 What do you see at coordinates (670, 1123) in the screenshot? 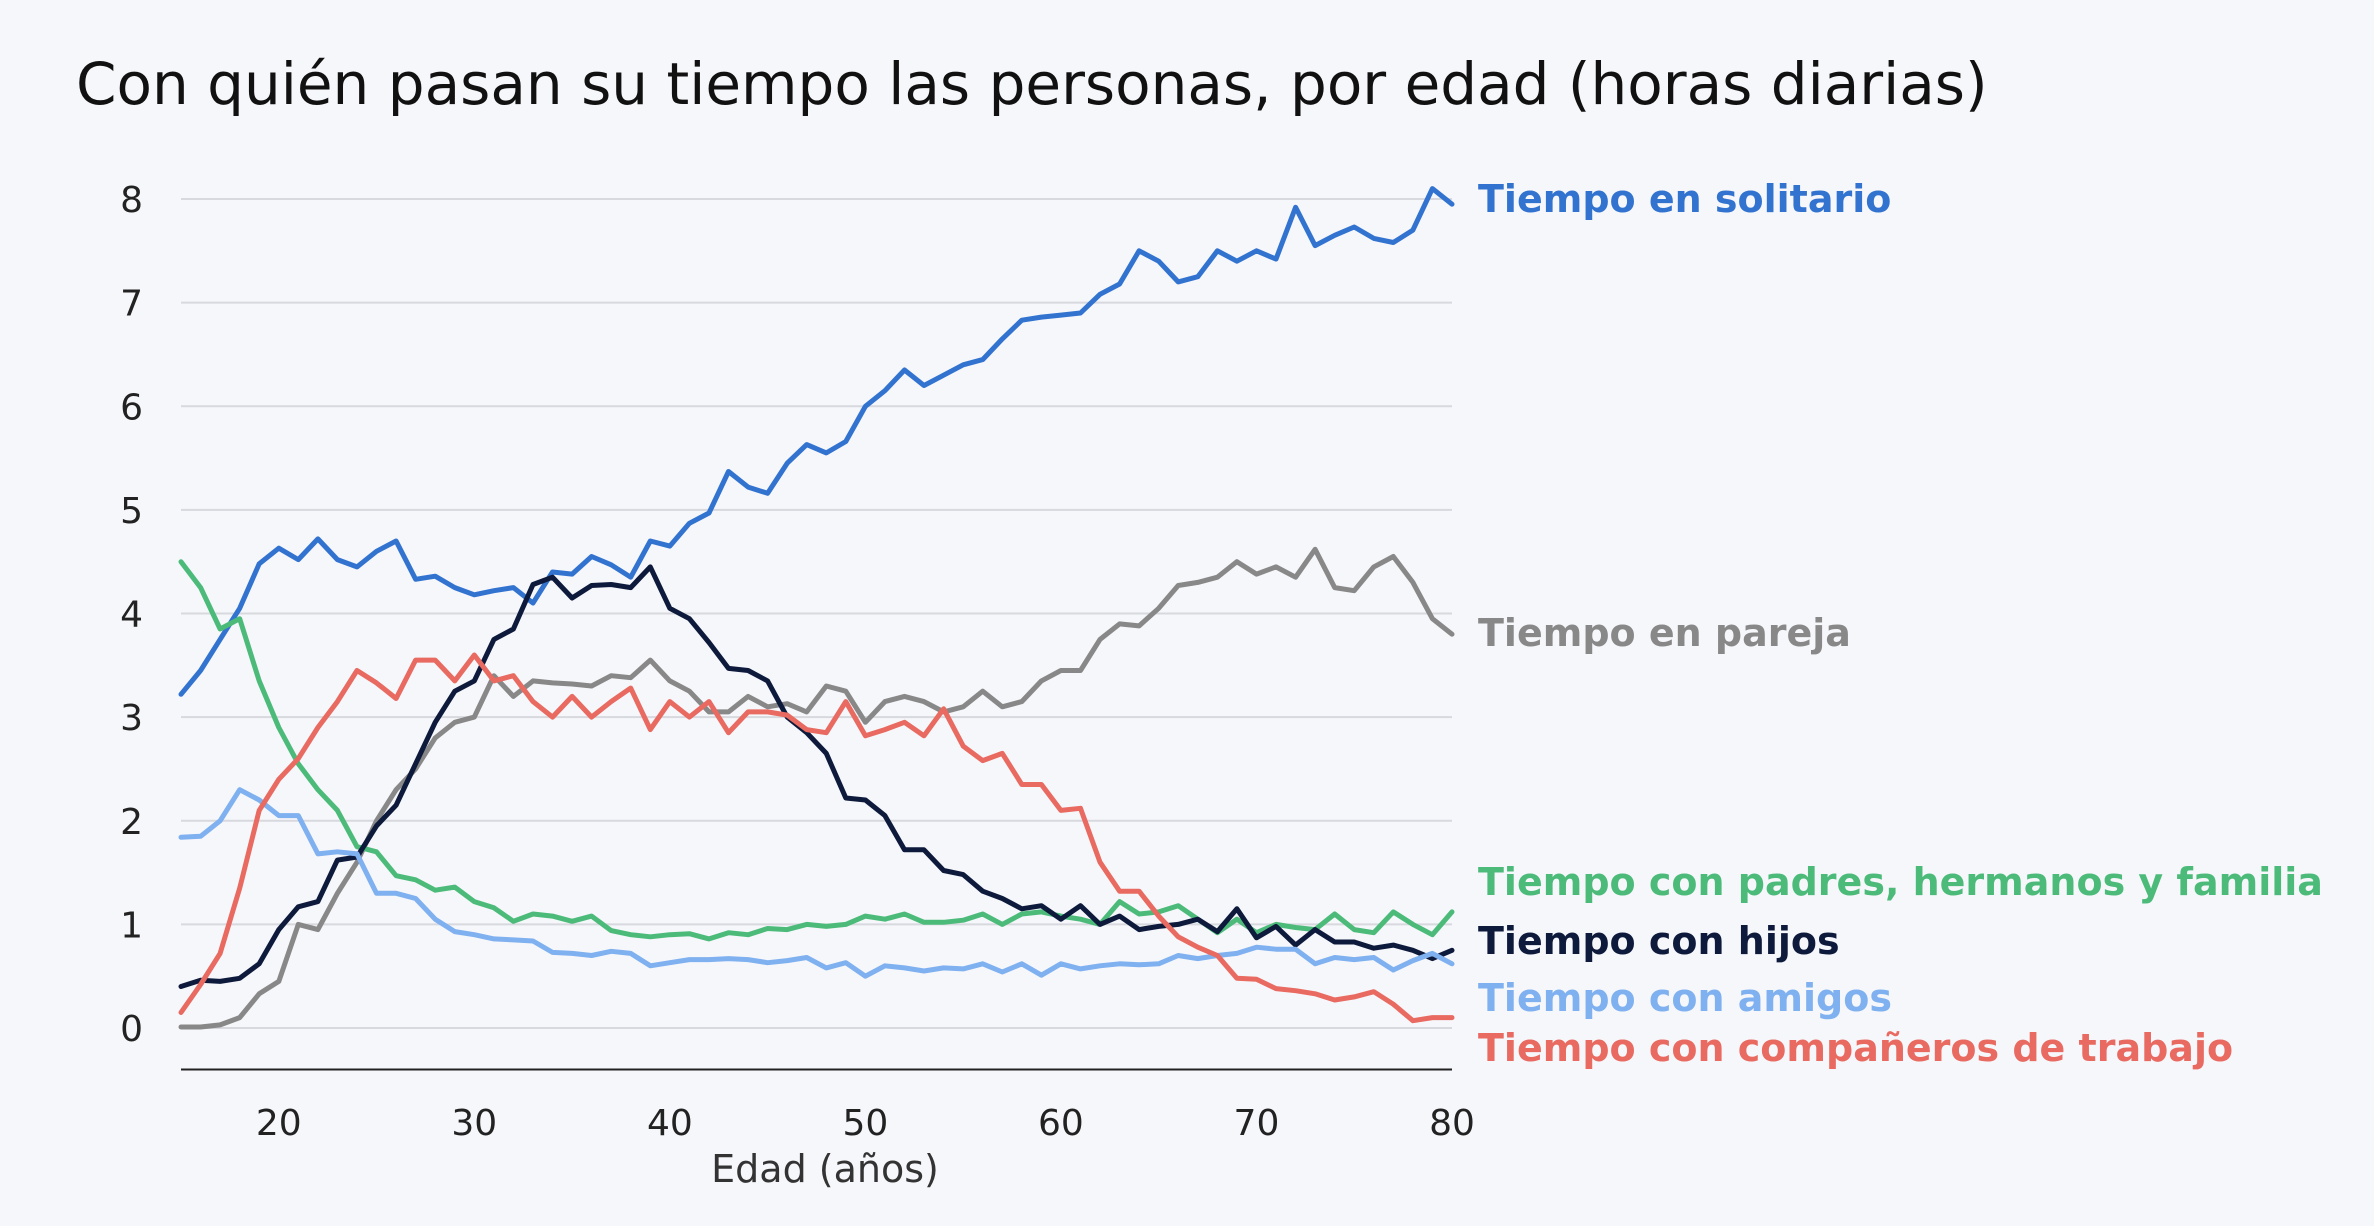
I see `x-tick-label: 40` at bounding box center [670, 1123].